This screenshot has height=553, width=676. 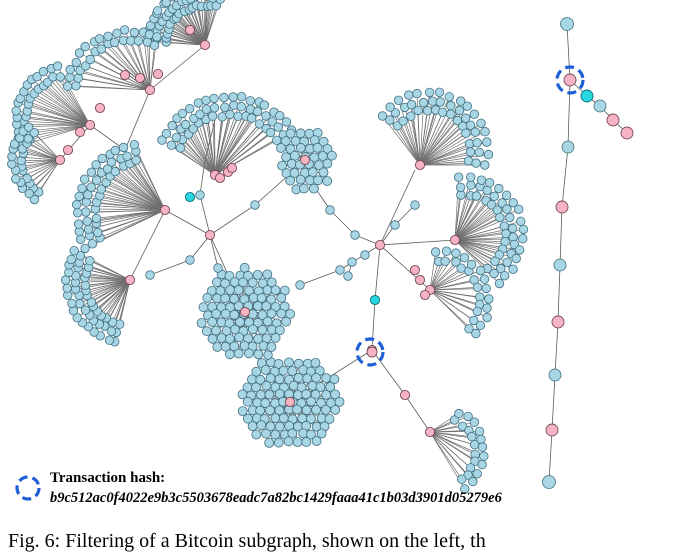 What do you see at coordinates (189, 196) in the screenshot?
I see `highlighted-node` at bounding box center [189, 196].